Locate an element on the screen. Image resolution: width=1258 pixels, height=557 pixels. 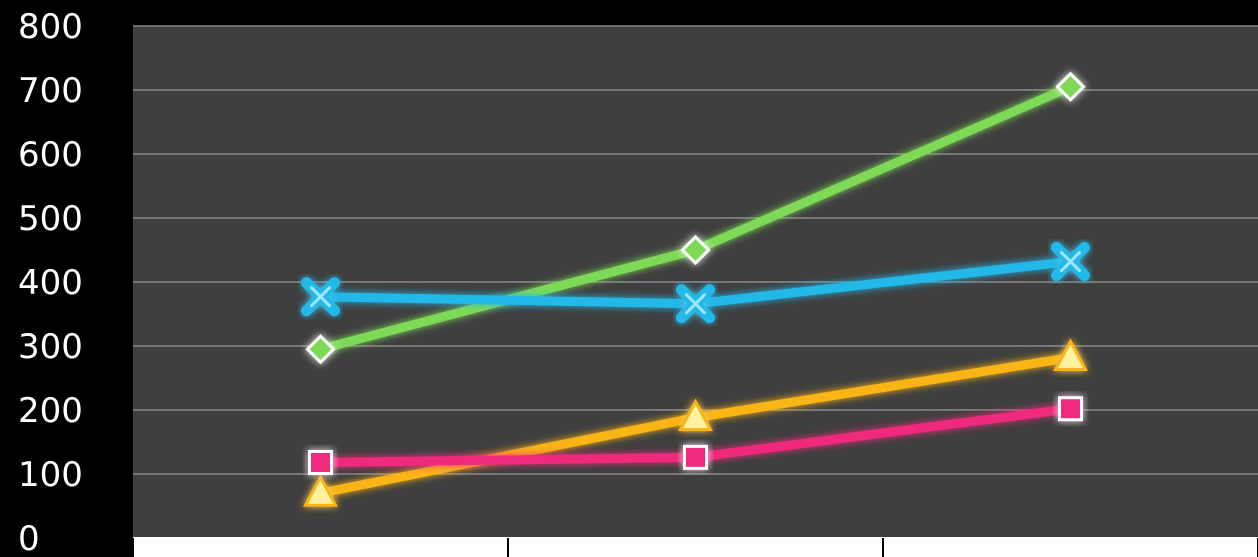
y-tick-label: 300 is located at coordinates (50, 347).